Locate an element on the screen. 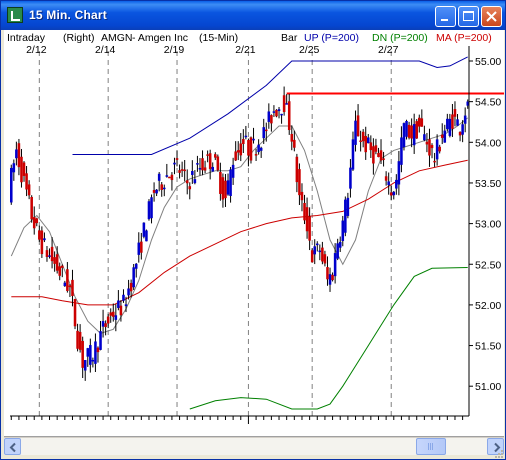 The width and height of the screenshot is (506, 460). title-bar: 15 Min. Chart is located at coordinates (253, 15).